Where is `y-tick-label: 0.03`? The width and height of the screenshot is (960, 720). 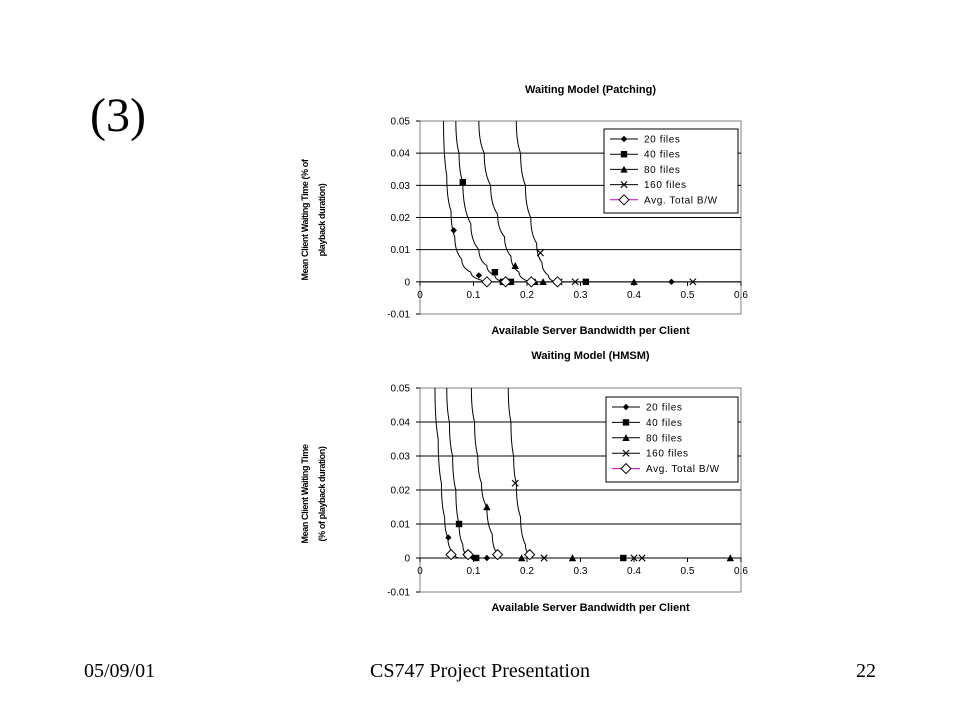 y-tick-label: 0.03 is located at coordinates (401, 186).